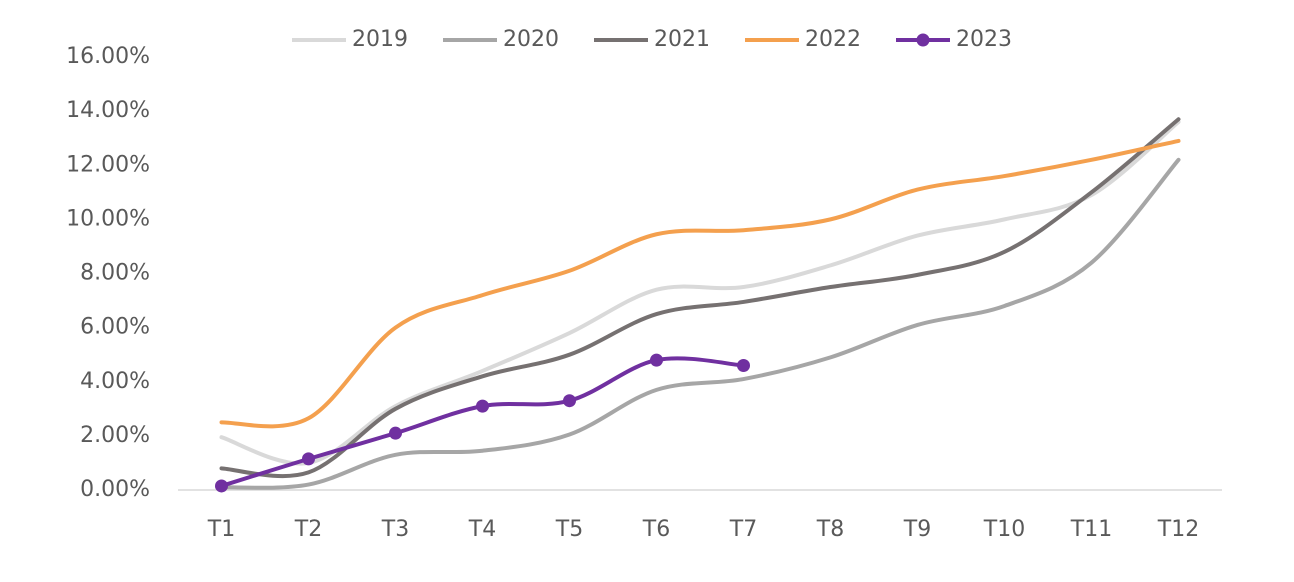  I want to click on x-tick-label: T3, so click(395, 529).